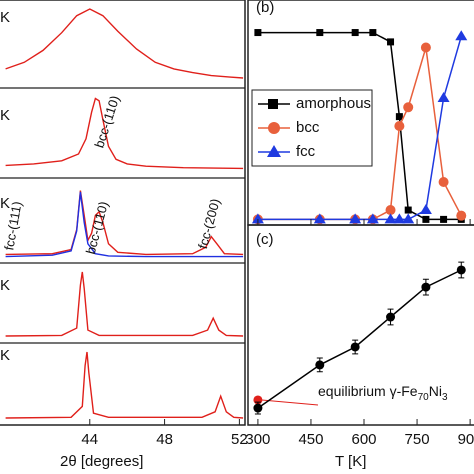 This screenshot has height=474, width=474. I want to click on x-tick-label: 450, so click(310, 439).